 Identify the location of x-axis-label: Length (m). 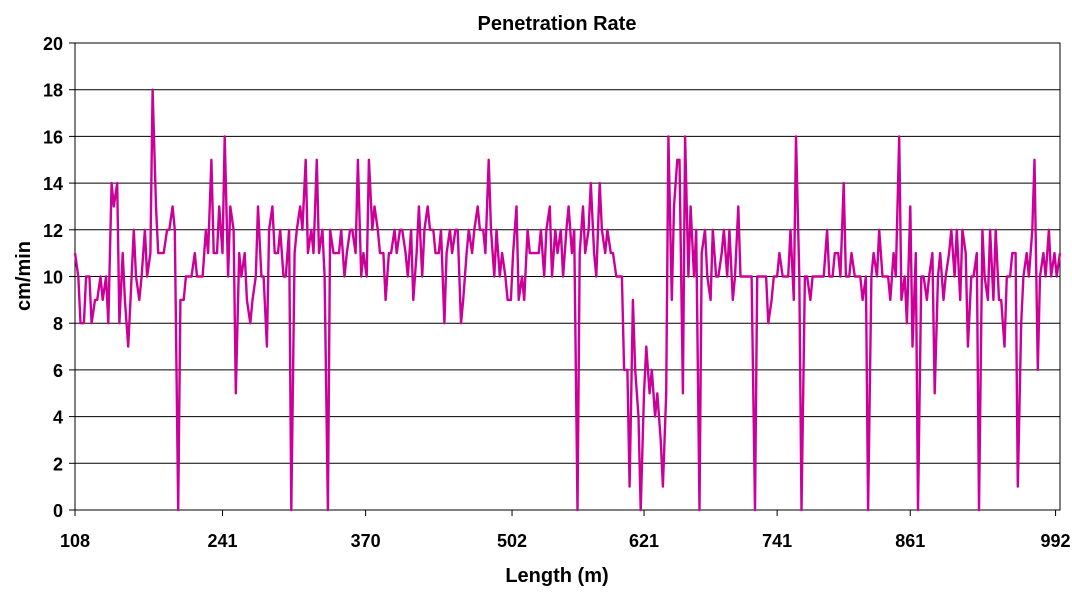
(556, 576).